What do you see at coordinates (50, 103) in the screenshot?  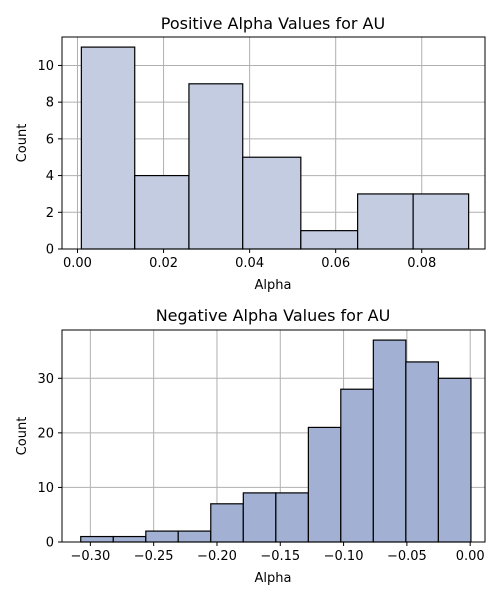 I see `y-tick-label: 8` at bounding box center [50, 103].